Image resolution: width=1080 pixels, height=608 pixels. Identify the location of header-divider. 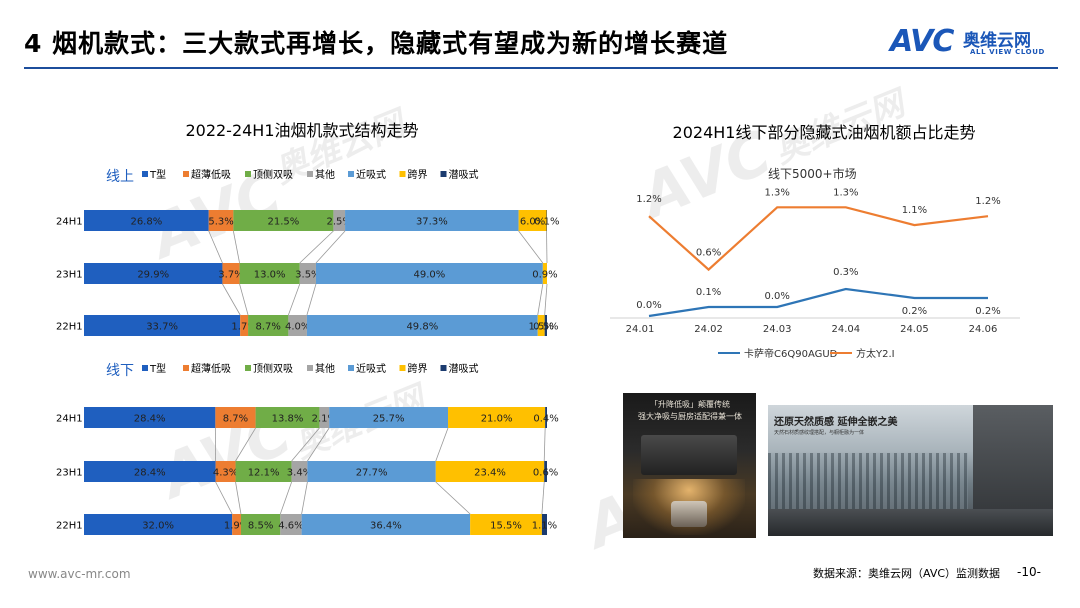
(541, 68).